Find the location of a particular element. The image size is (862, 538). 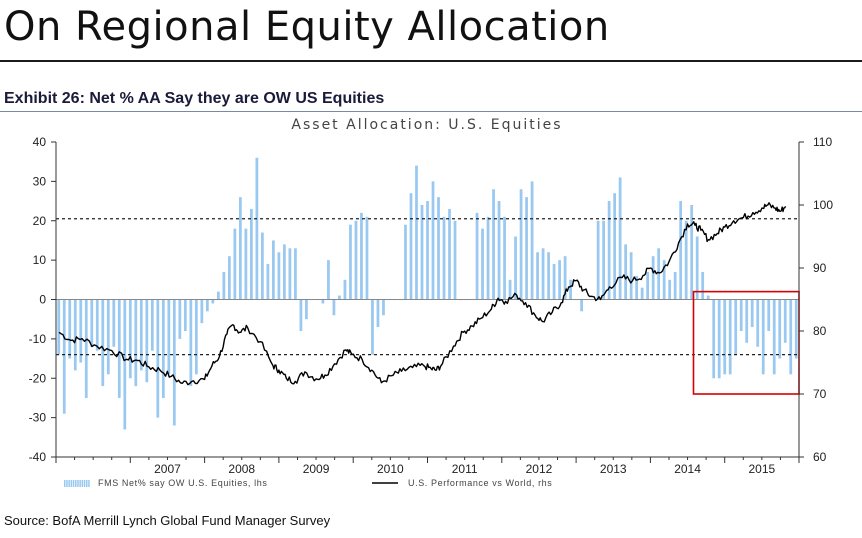

right-tick-label: 80 is located at coordinates (820, 331).